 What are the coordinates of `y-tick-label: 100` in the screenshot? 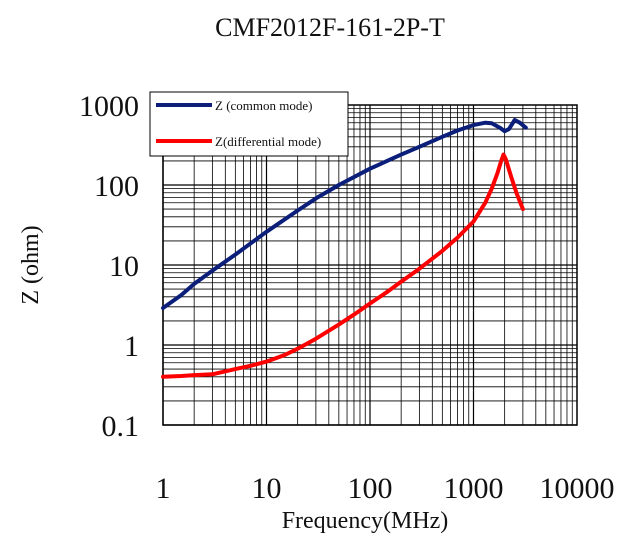 It's located at (116, 186).